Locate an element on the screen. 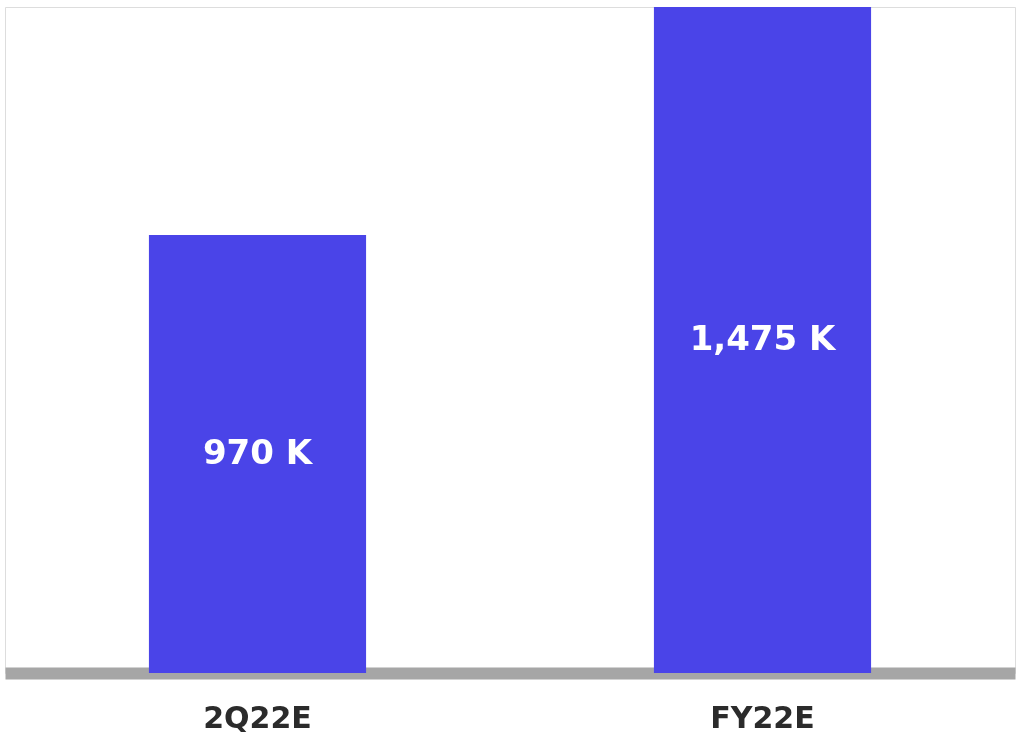 Image resolution: width=1020 pixels, height=746 pixels. data-label: 970 K is located at coordinates (258, 452).